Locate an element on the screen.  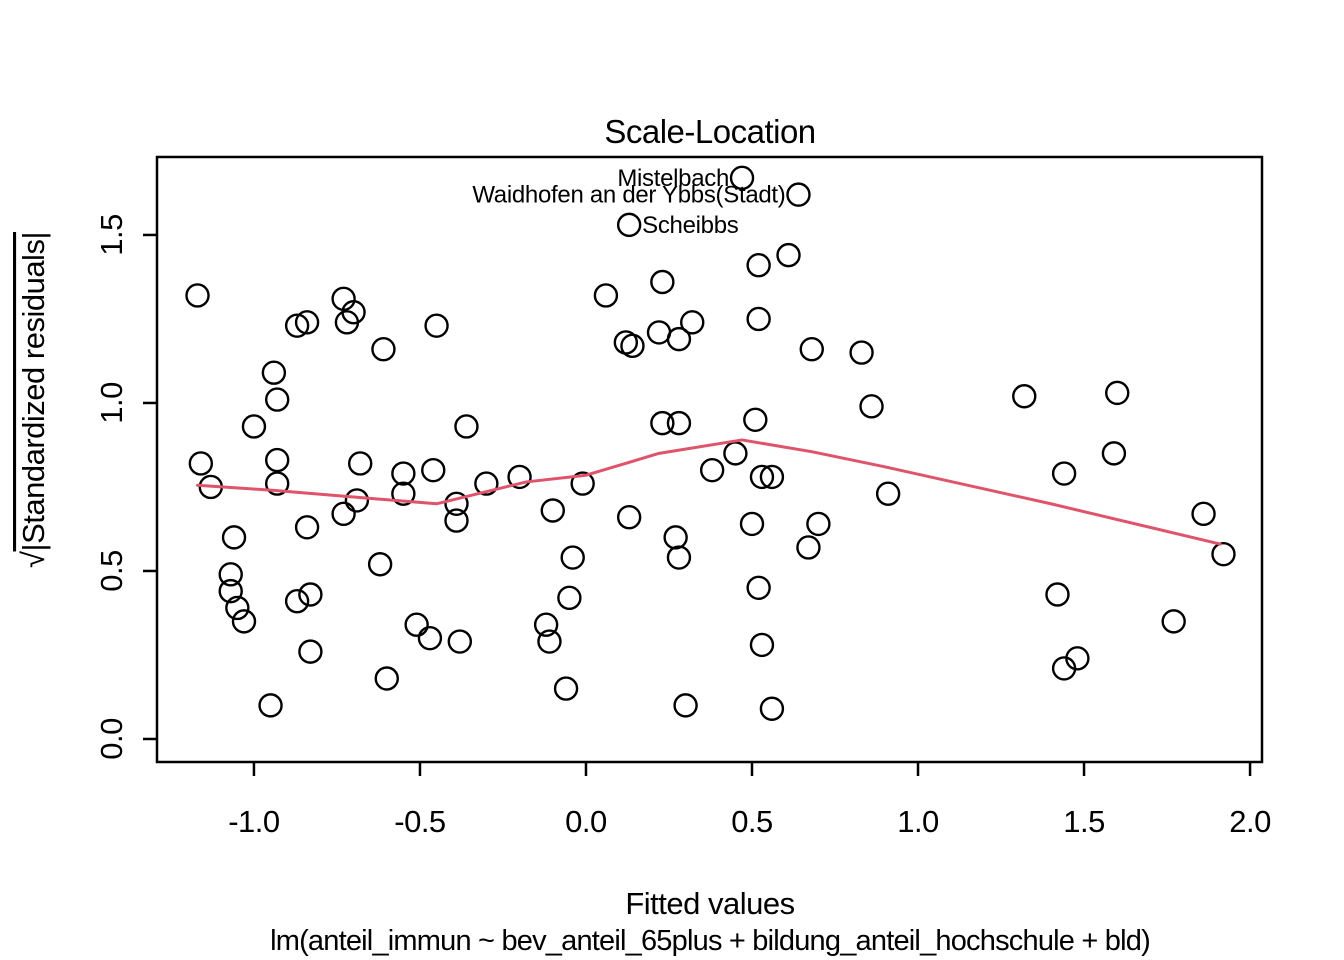
x-tick-label: 0.0 is located at coordinates (586, 821).